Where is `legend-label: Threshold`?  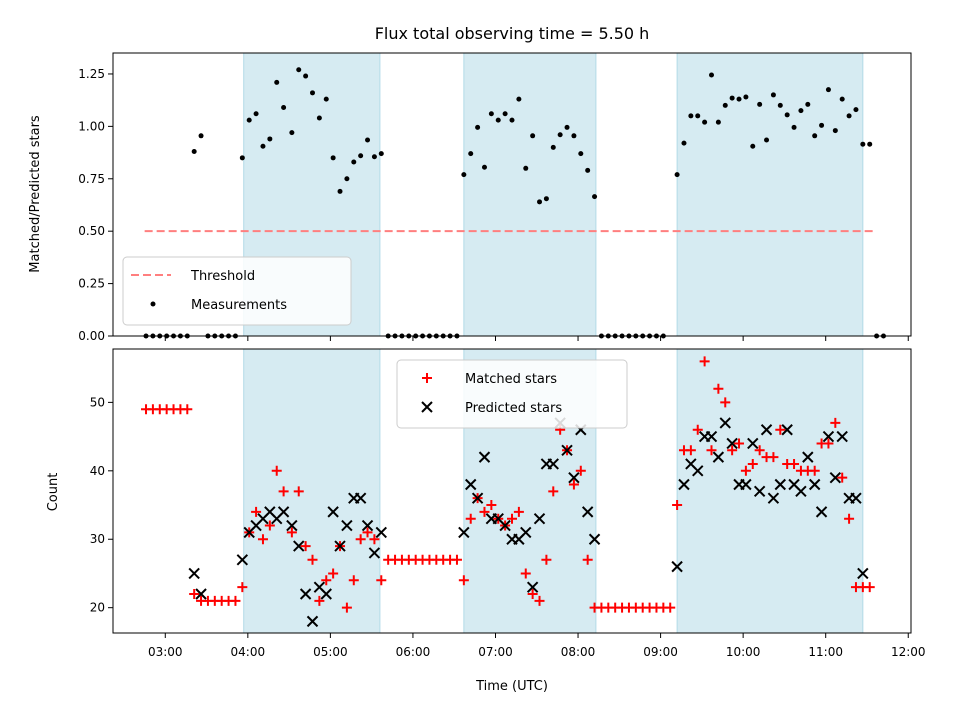
legend-label: Threshold is located at coordinates (222, 276).